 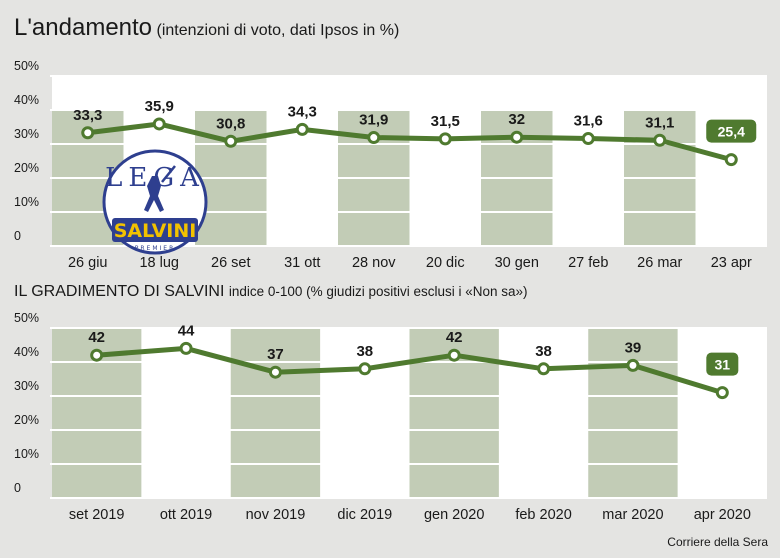 I want to click on c2-x-tick-label: mar 2020, so click(x=632, y=515).